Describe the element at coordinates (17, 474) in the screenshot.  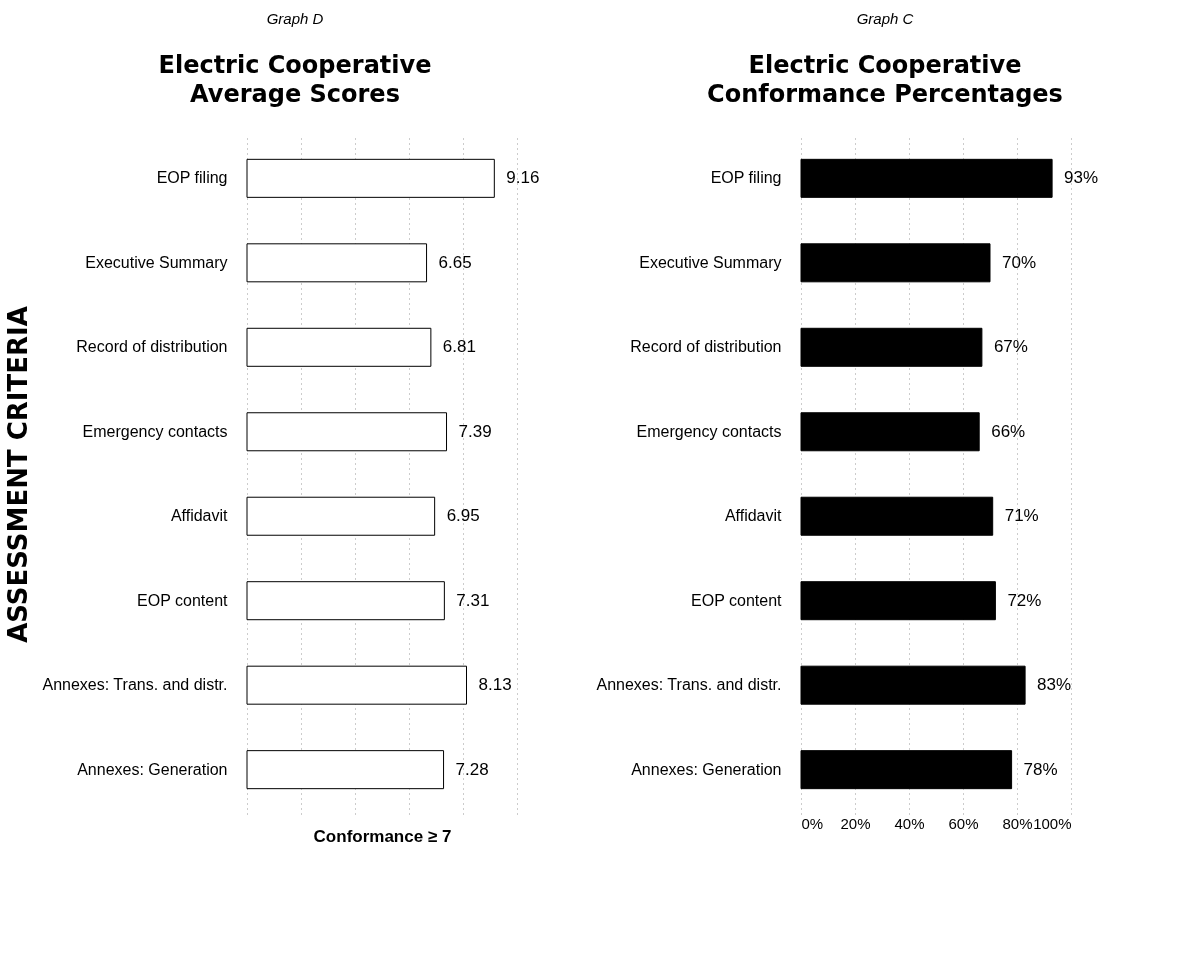
I see `y-axis-title: ASSESSMENT CRITERIA` at that location.